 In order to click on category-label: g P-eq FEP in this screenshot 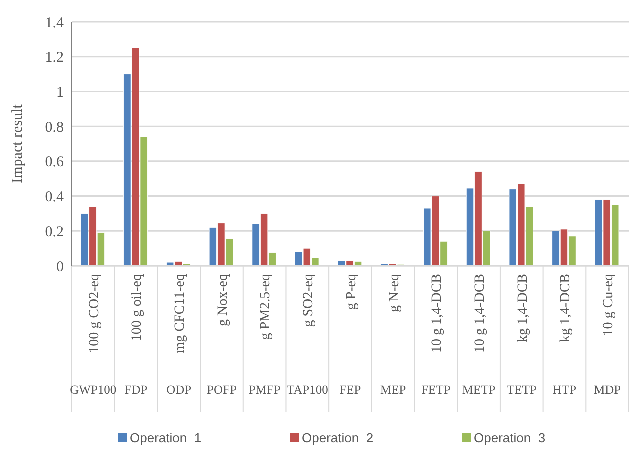, I will do `click(351, 335)`.